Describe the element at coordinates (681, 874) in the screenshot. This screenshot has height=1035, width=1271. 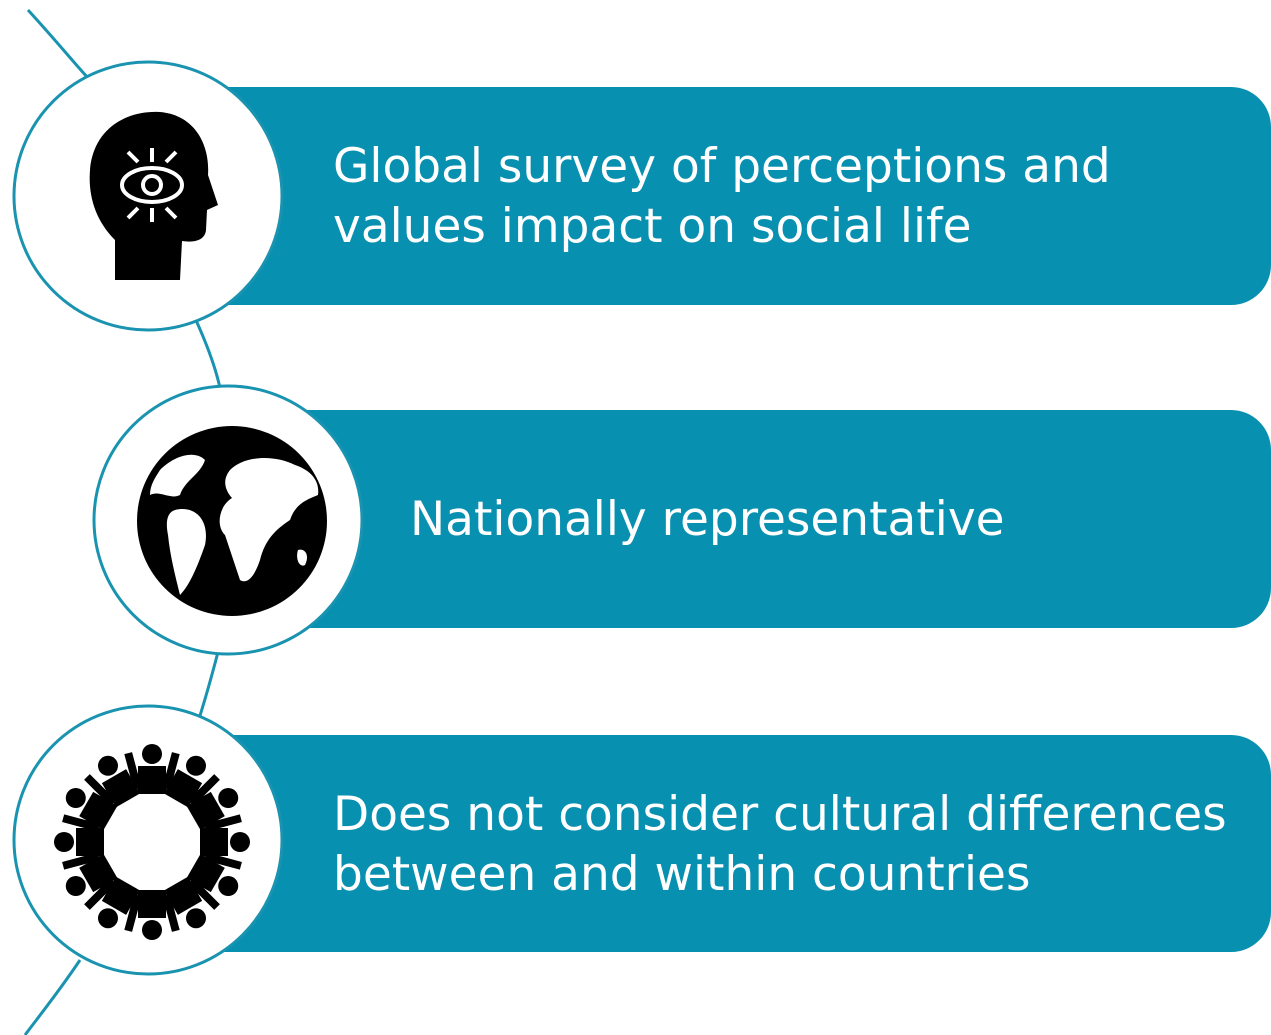
I see `item-text: between and within countries` at that location.